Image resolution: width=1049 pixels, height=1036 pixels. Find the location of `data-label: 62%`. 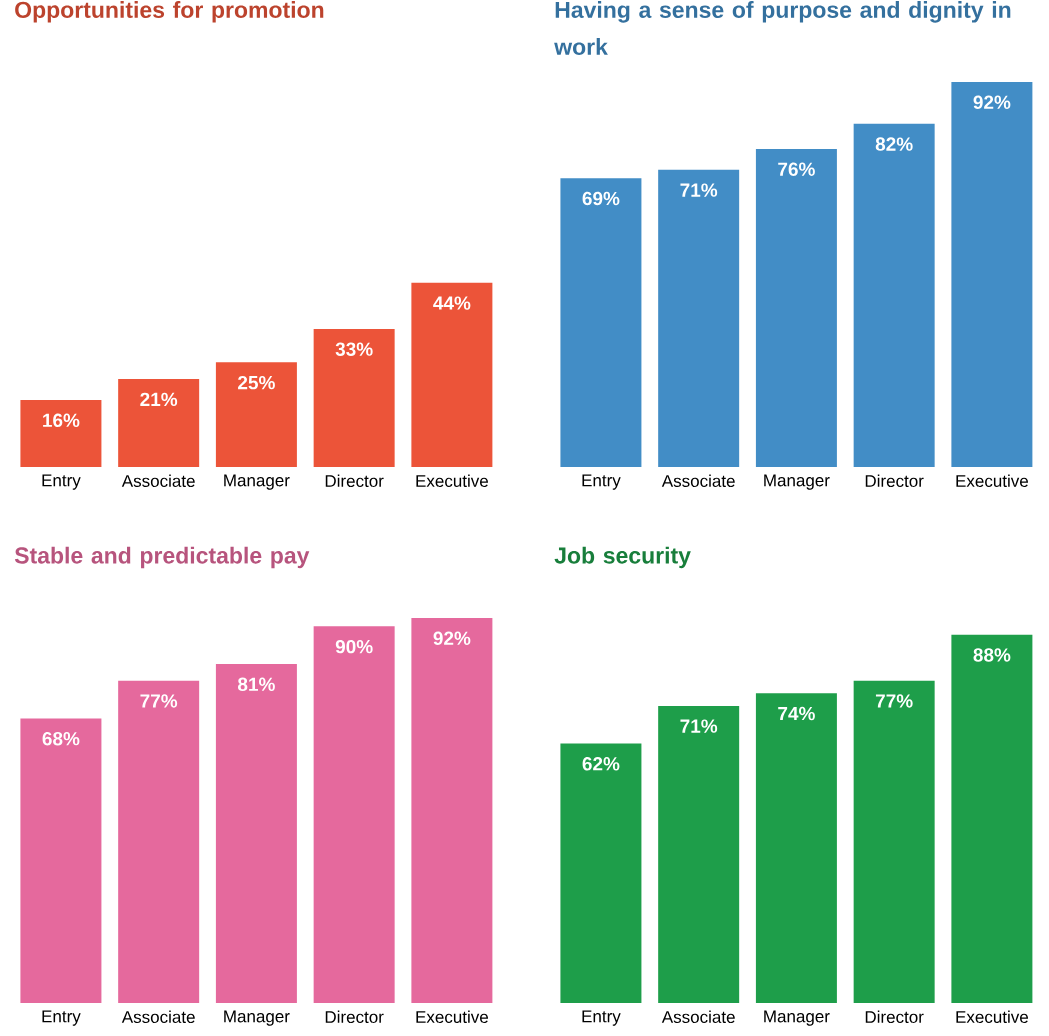

data-label: 62% is located at coordinates (601, 764).